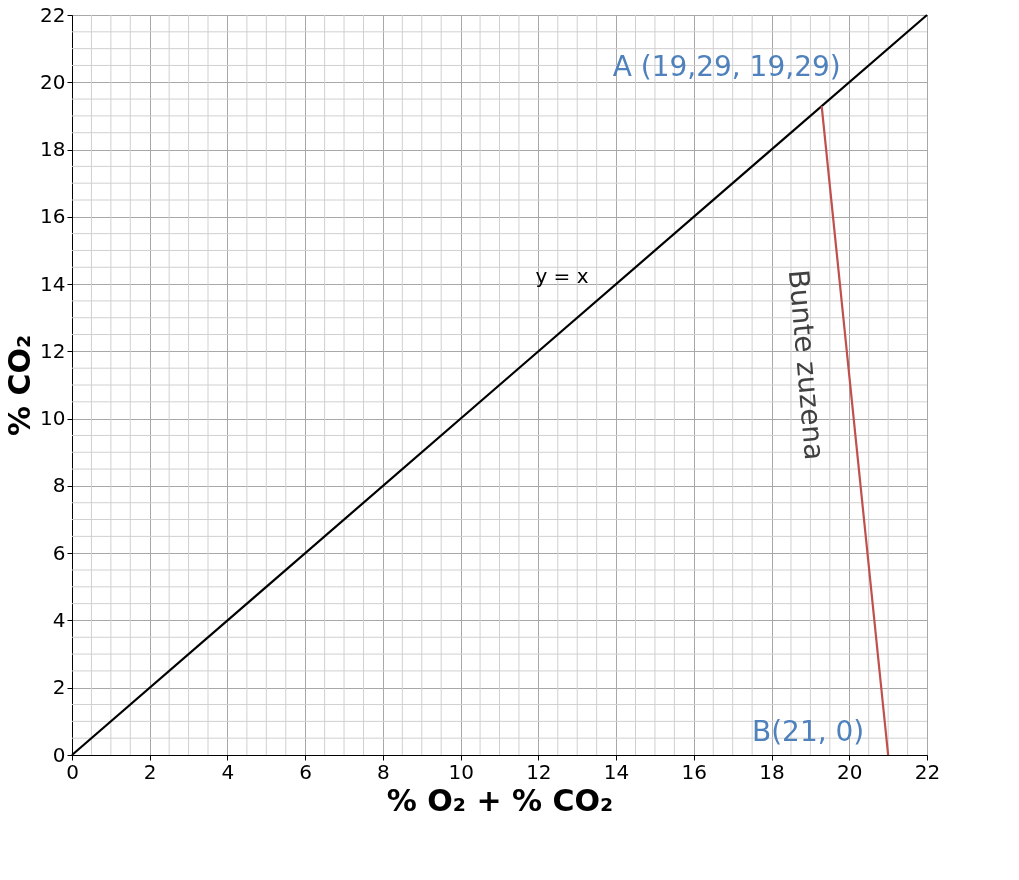 The image size is (1019, 880). I want to click on x-tick-label: 10, so click(461, 771).